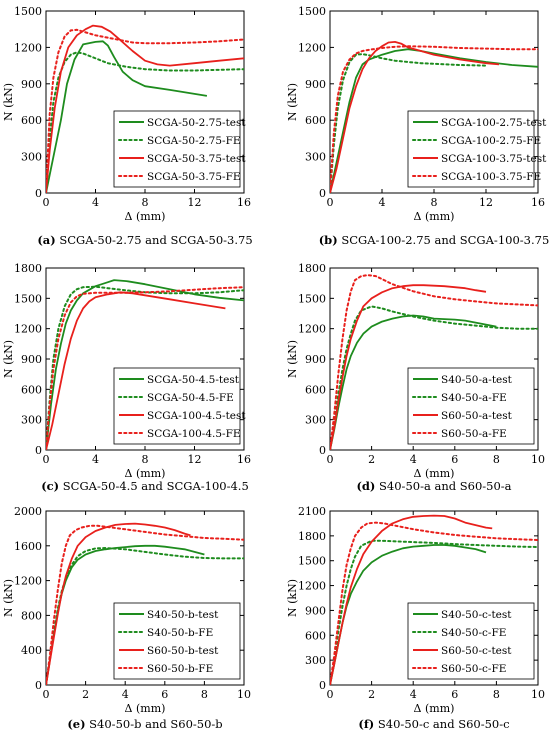 The width and height of the screenshot is (550, 741). Describe the element at coordinates (244, 202) in the screenshot. I see `x-tick-label: 16` at that location.